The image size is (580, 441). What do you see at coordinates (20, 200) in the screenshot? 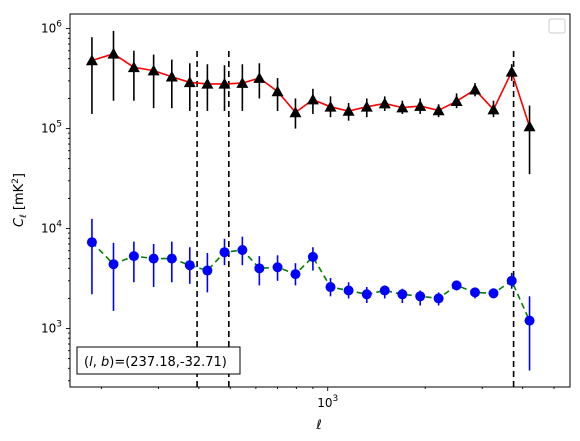
I see `y-axis-label: Cℓ [mK2]` at bounding box center [20, 200].